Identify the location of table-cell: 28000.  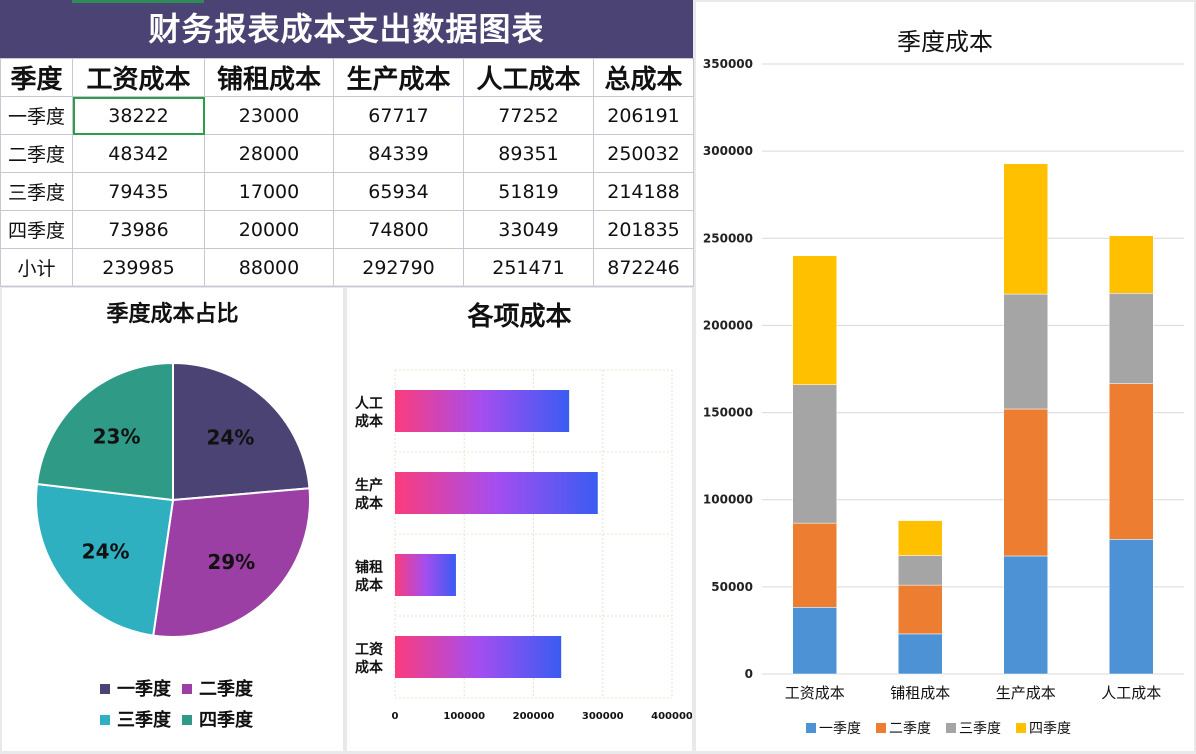
(269, 153).